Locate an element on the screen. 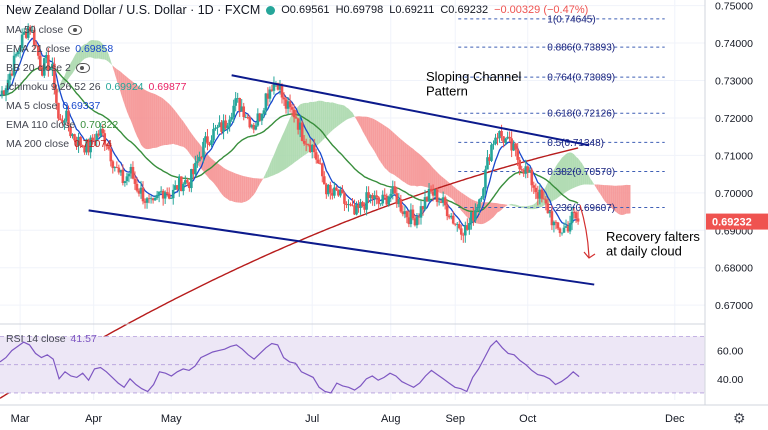 The width and height of the screenshot is (768, 430). legend-row: Ichimoku 9 26 52 26 0.69924 0.69877 is located at coordinates (96, 87).